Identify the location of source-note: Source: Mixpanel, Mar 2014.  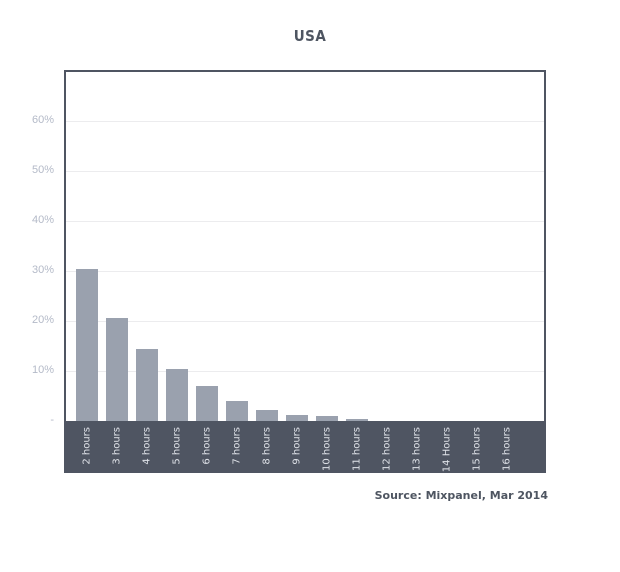
(461, 495).